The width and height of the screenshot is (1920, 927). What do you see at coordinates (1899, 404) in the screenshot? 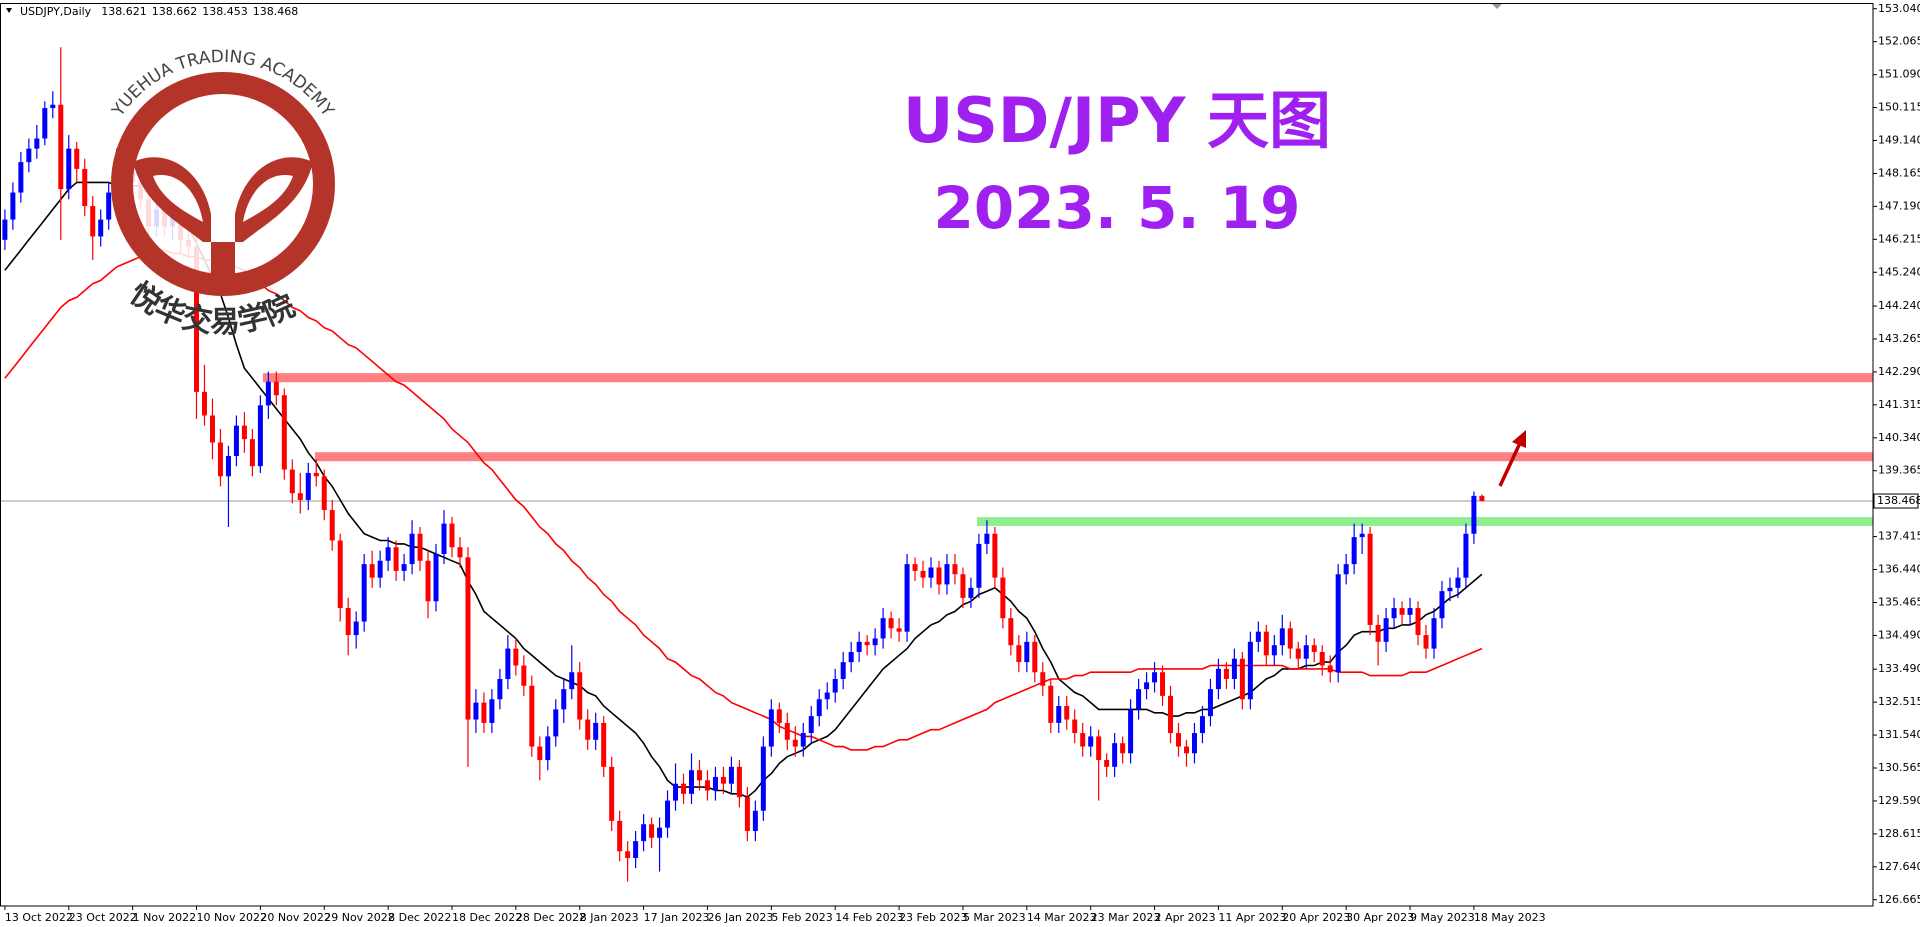
I see `y-tick-label: 141.315` at bounding box center [1899, 404].